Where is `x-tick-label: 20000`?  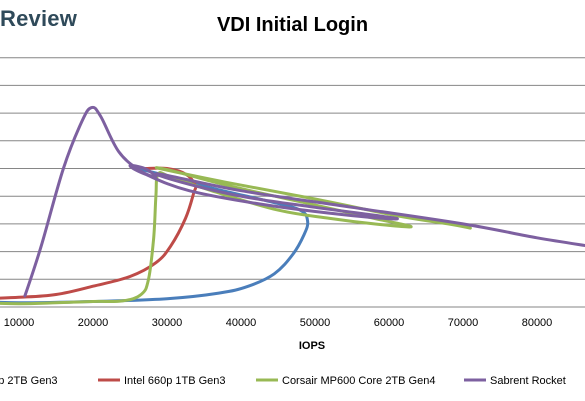
x-tick-label: 20000 is located at coordinates (93, 323).